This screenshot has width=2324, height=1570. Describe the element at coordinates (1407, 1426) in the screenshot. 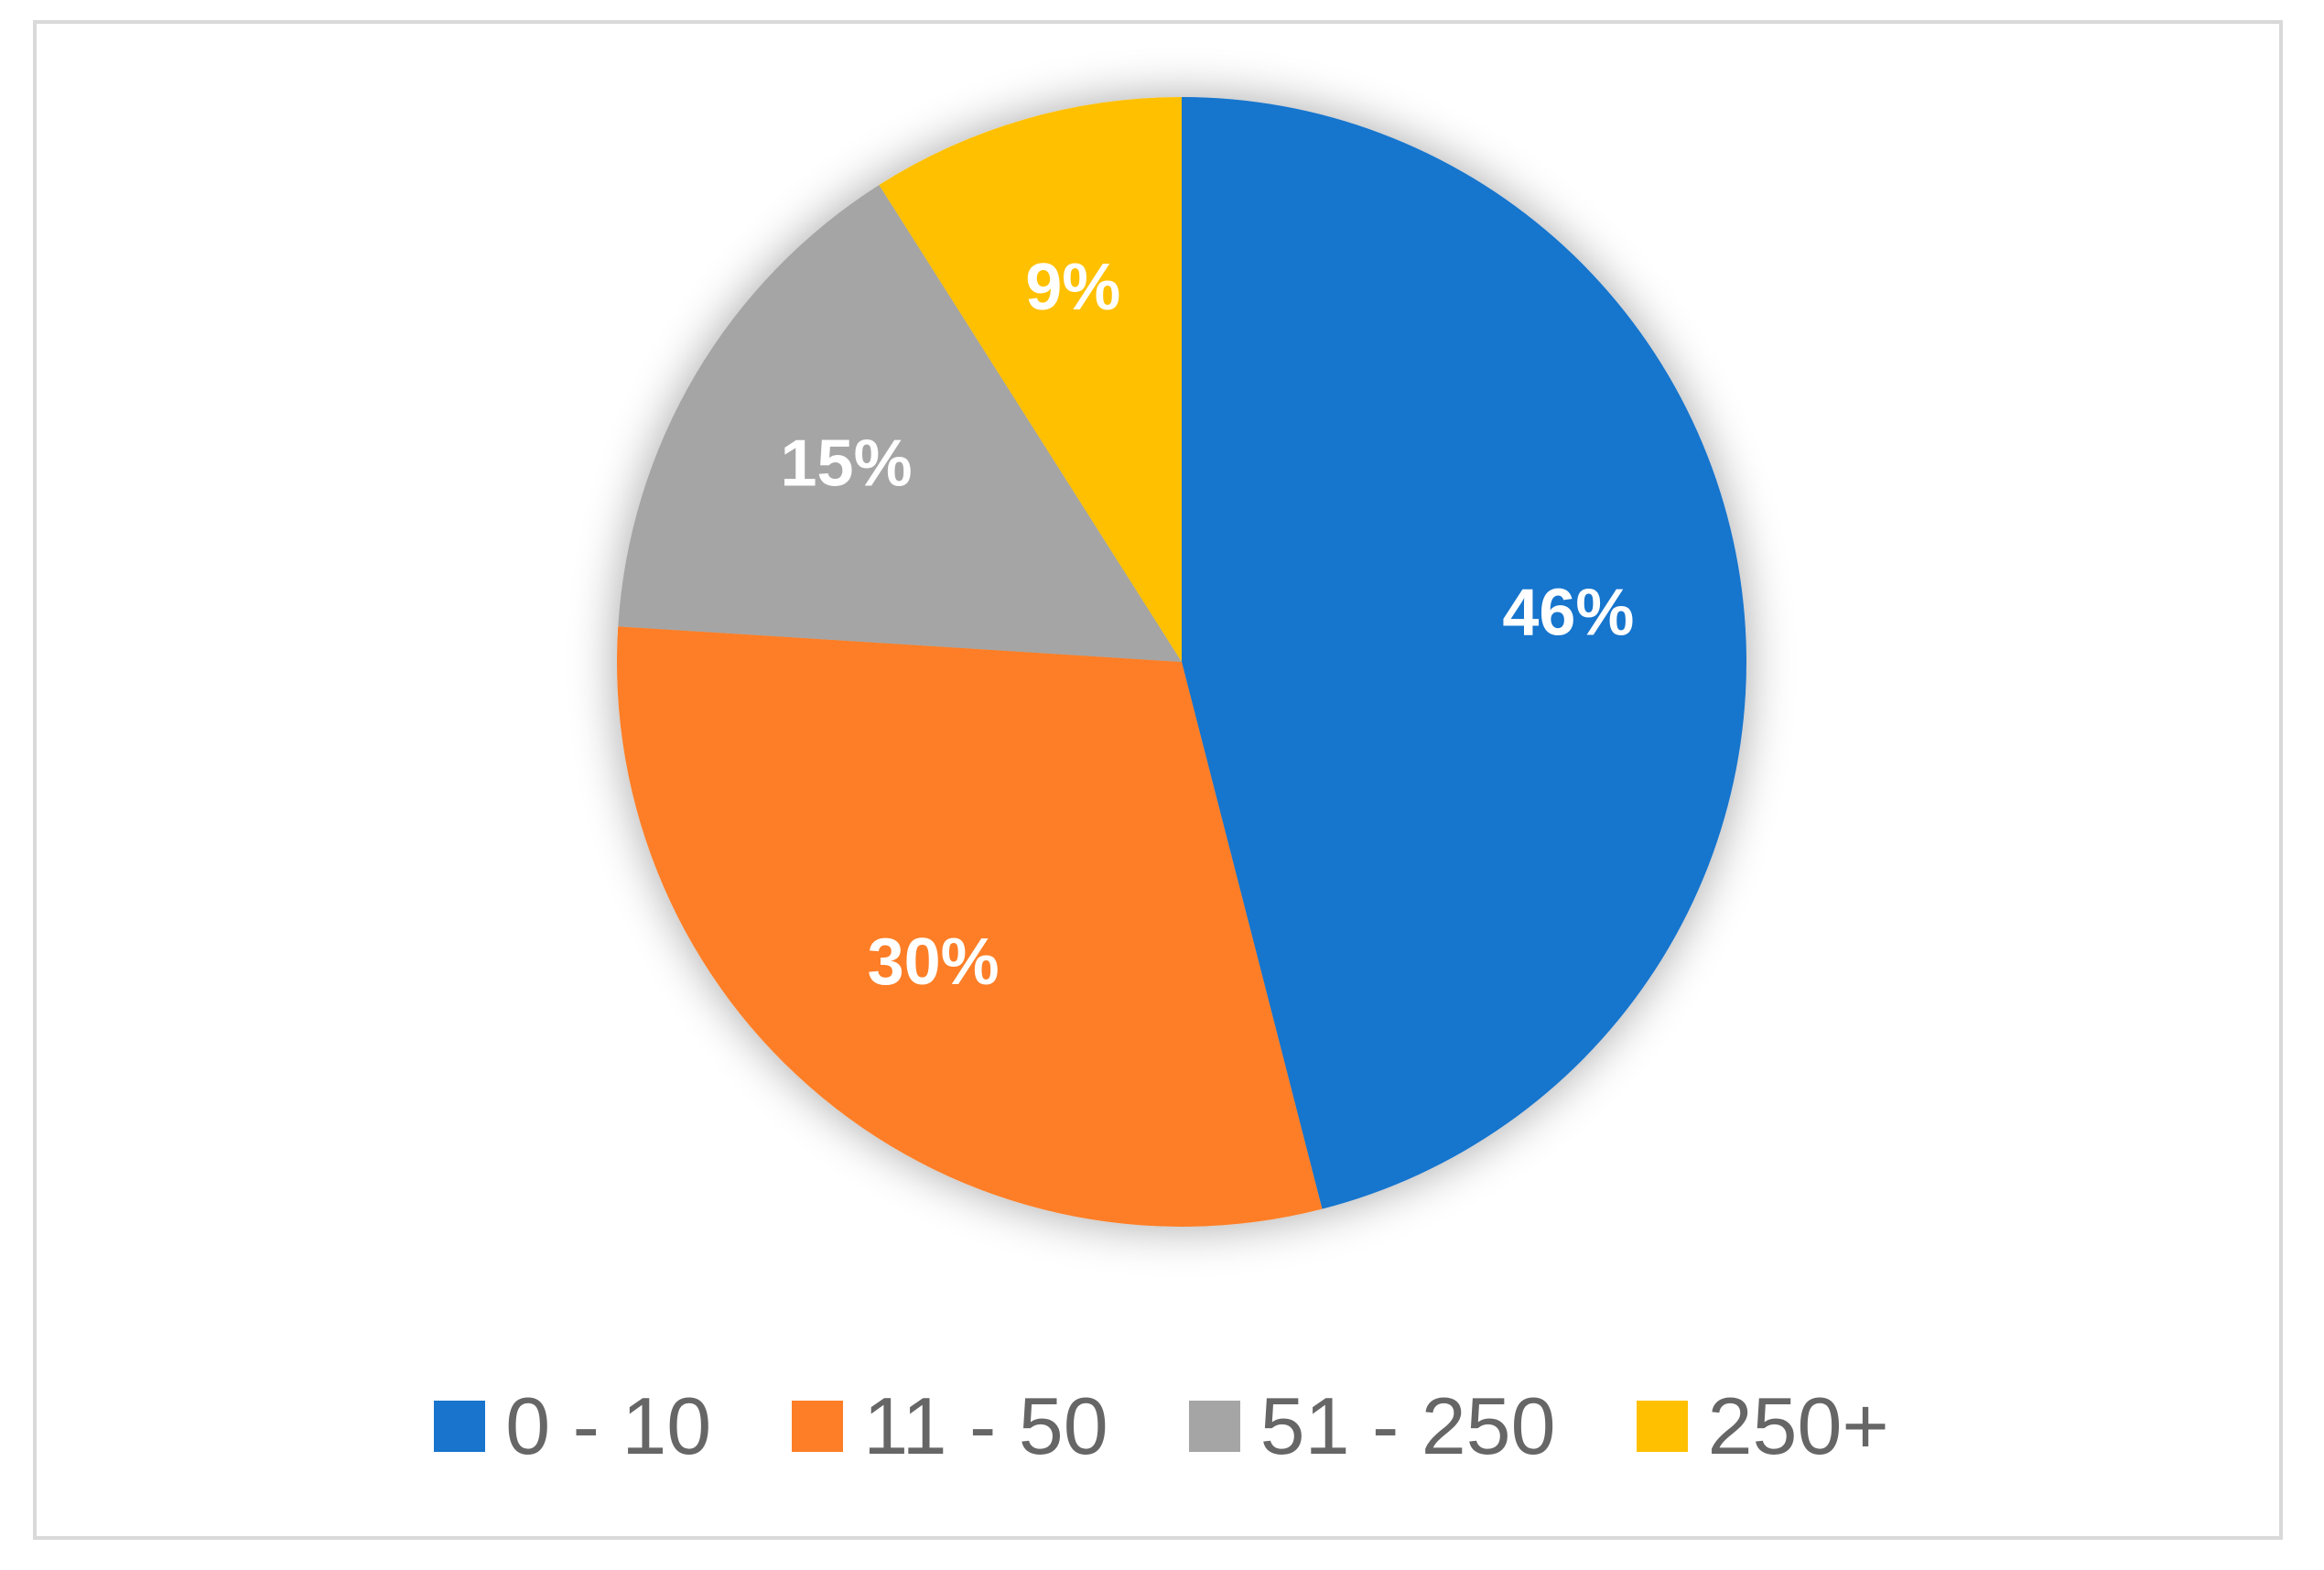

I see `legend-label: 51 - 250` at that location.